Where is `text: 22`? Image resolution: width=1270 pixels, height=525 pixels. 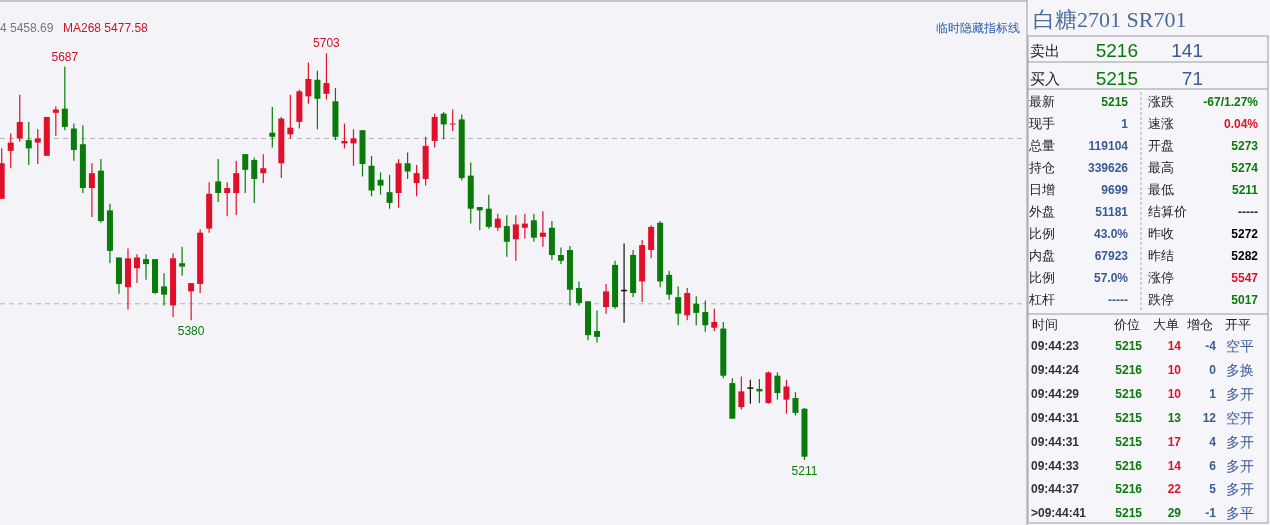
text: 22 is located at coordinates (1174, 489).